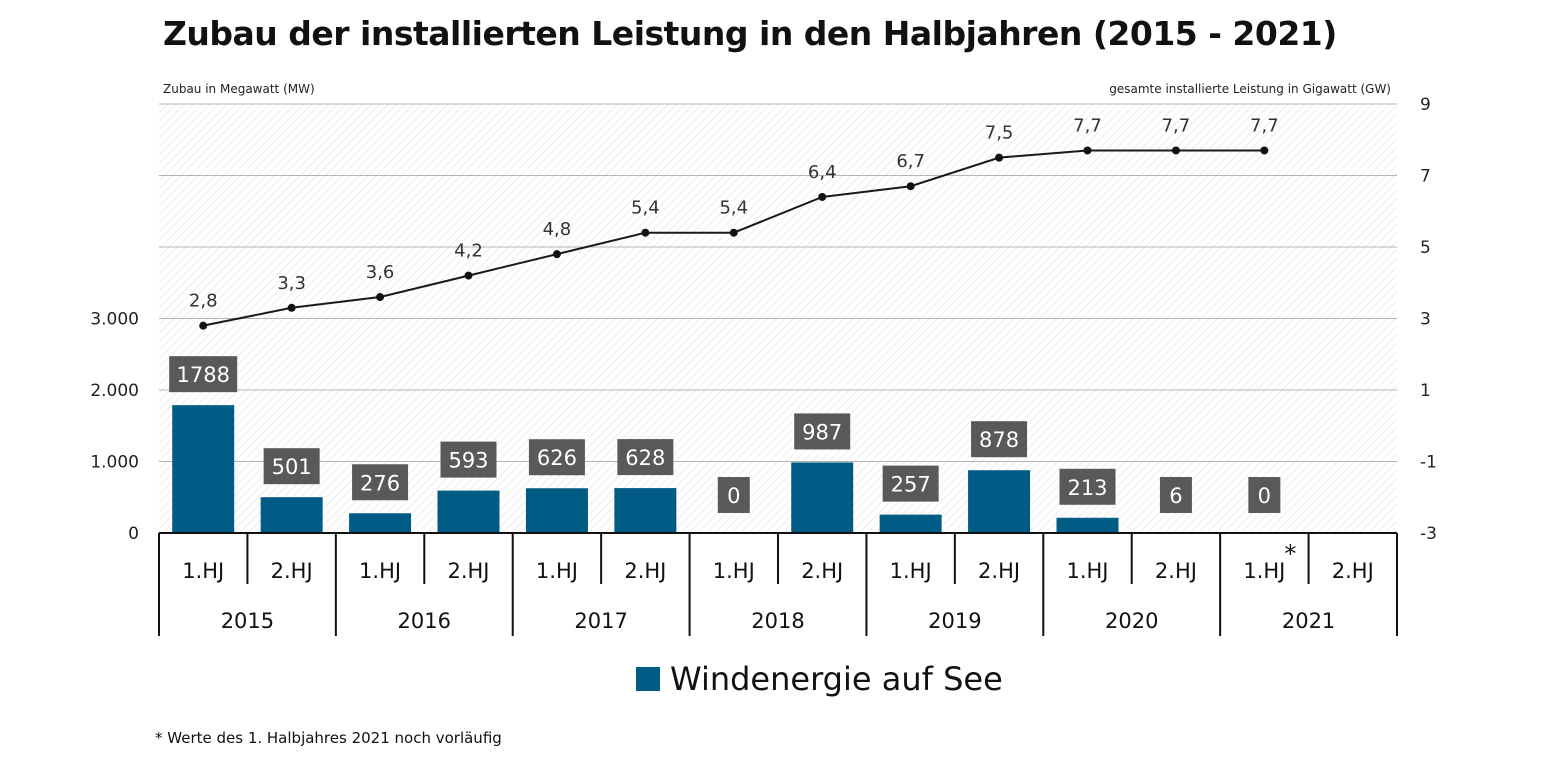 This screenshot has height=774, width=1545. What do you see at coordinates (114, 391) in the screenshot?
I see `y-tick-label: 2.000` at bounding box center [114, 391].